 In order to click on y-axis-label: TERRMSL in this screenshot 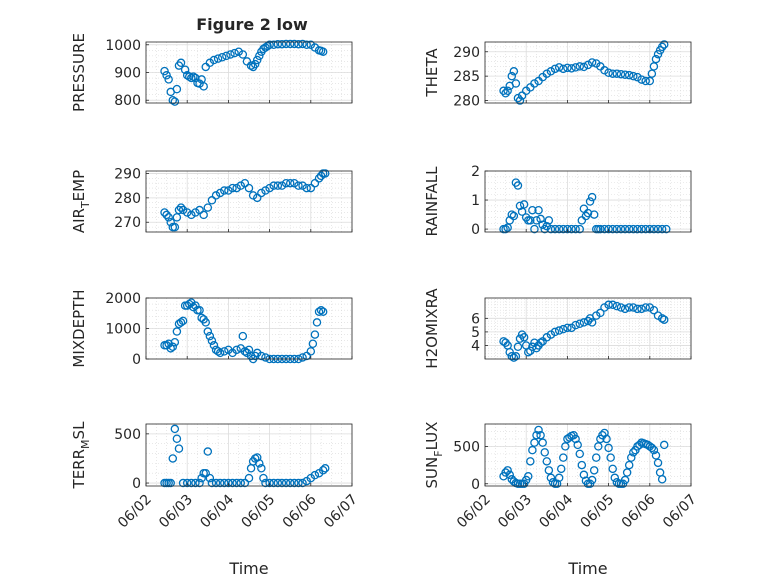, I will do `click(81, 455)`.